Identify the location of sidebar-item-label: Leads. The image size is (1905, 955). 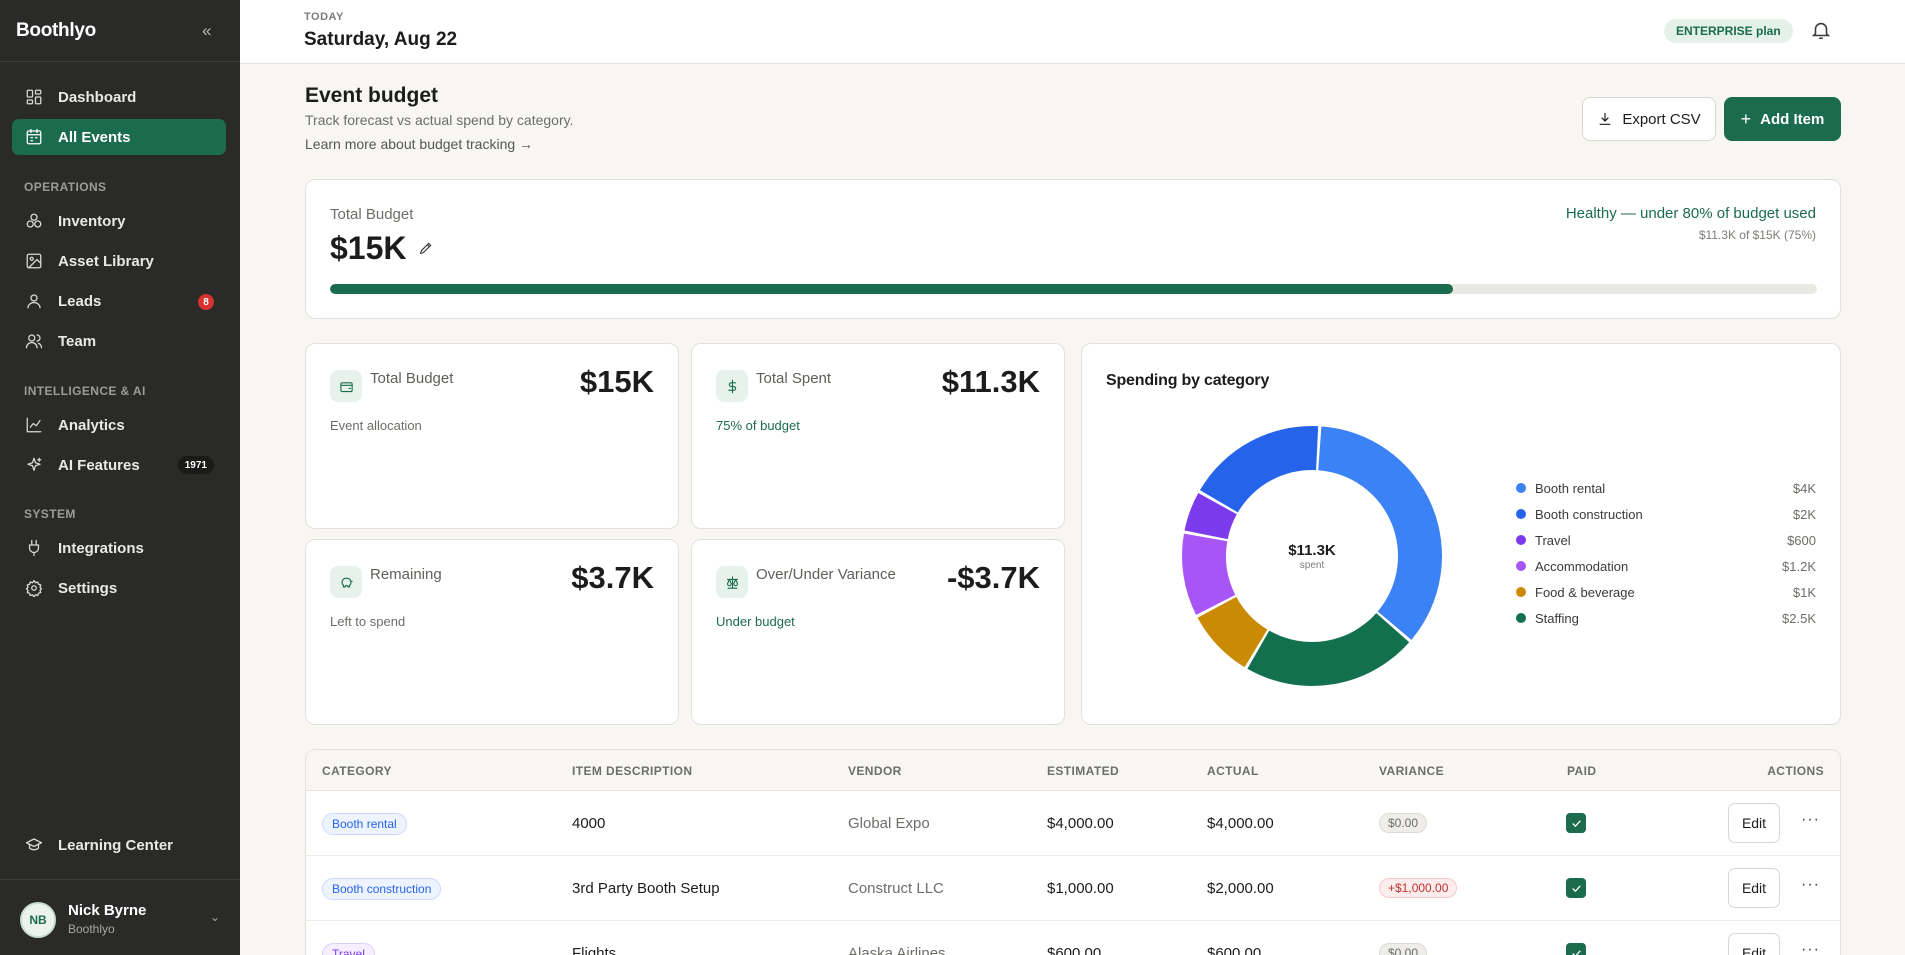
(80, 301).